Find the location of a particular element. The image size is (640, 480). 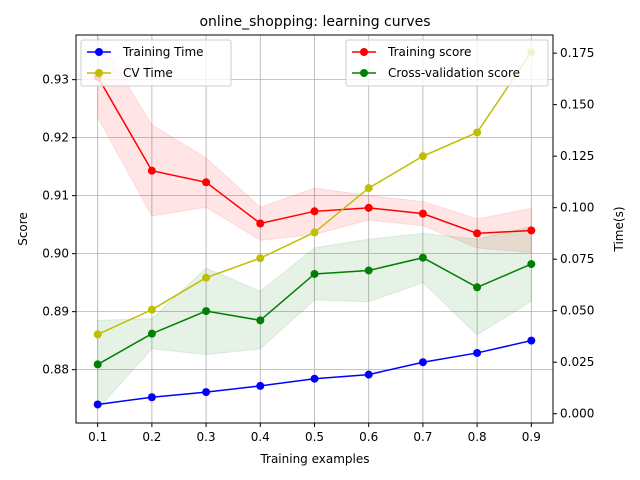

y-right-tick-label: 0.150 is located at coordinates (577, 105).